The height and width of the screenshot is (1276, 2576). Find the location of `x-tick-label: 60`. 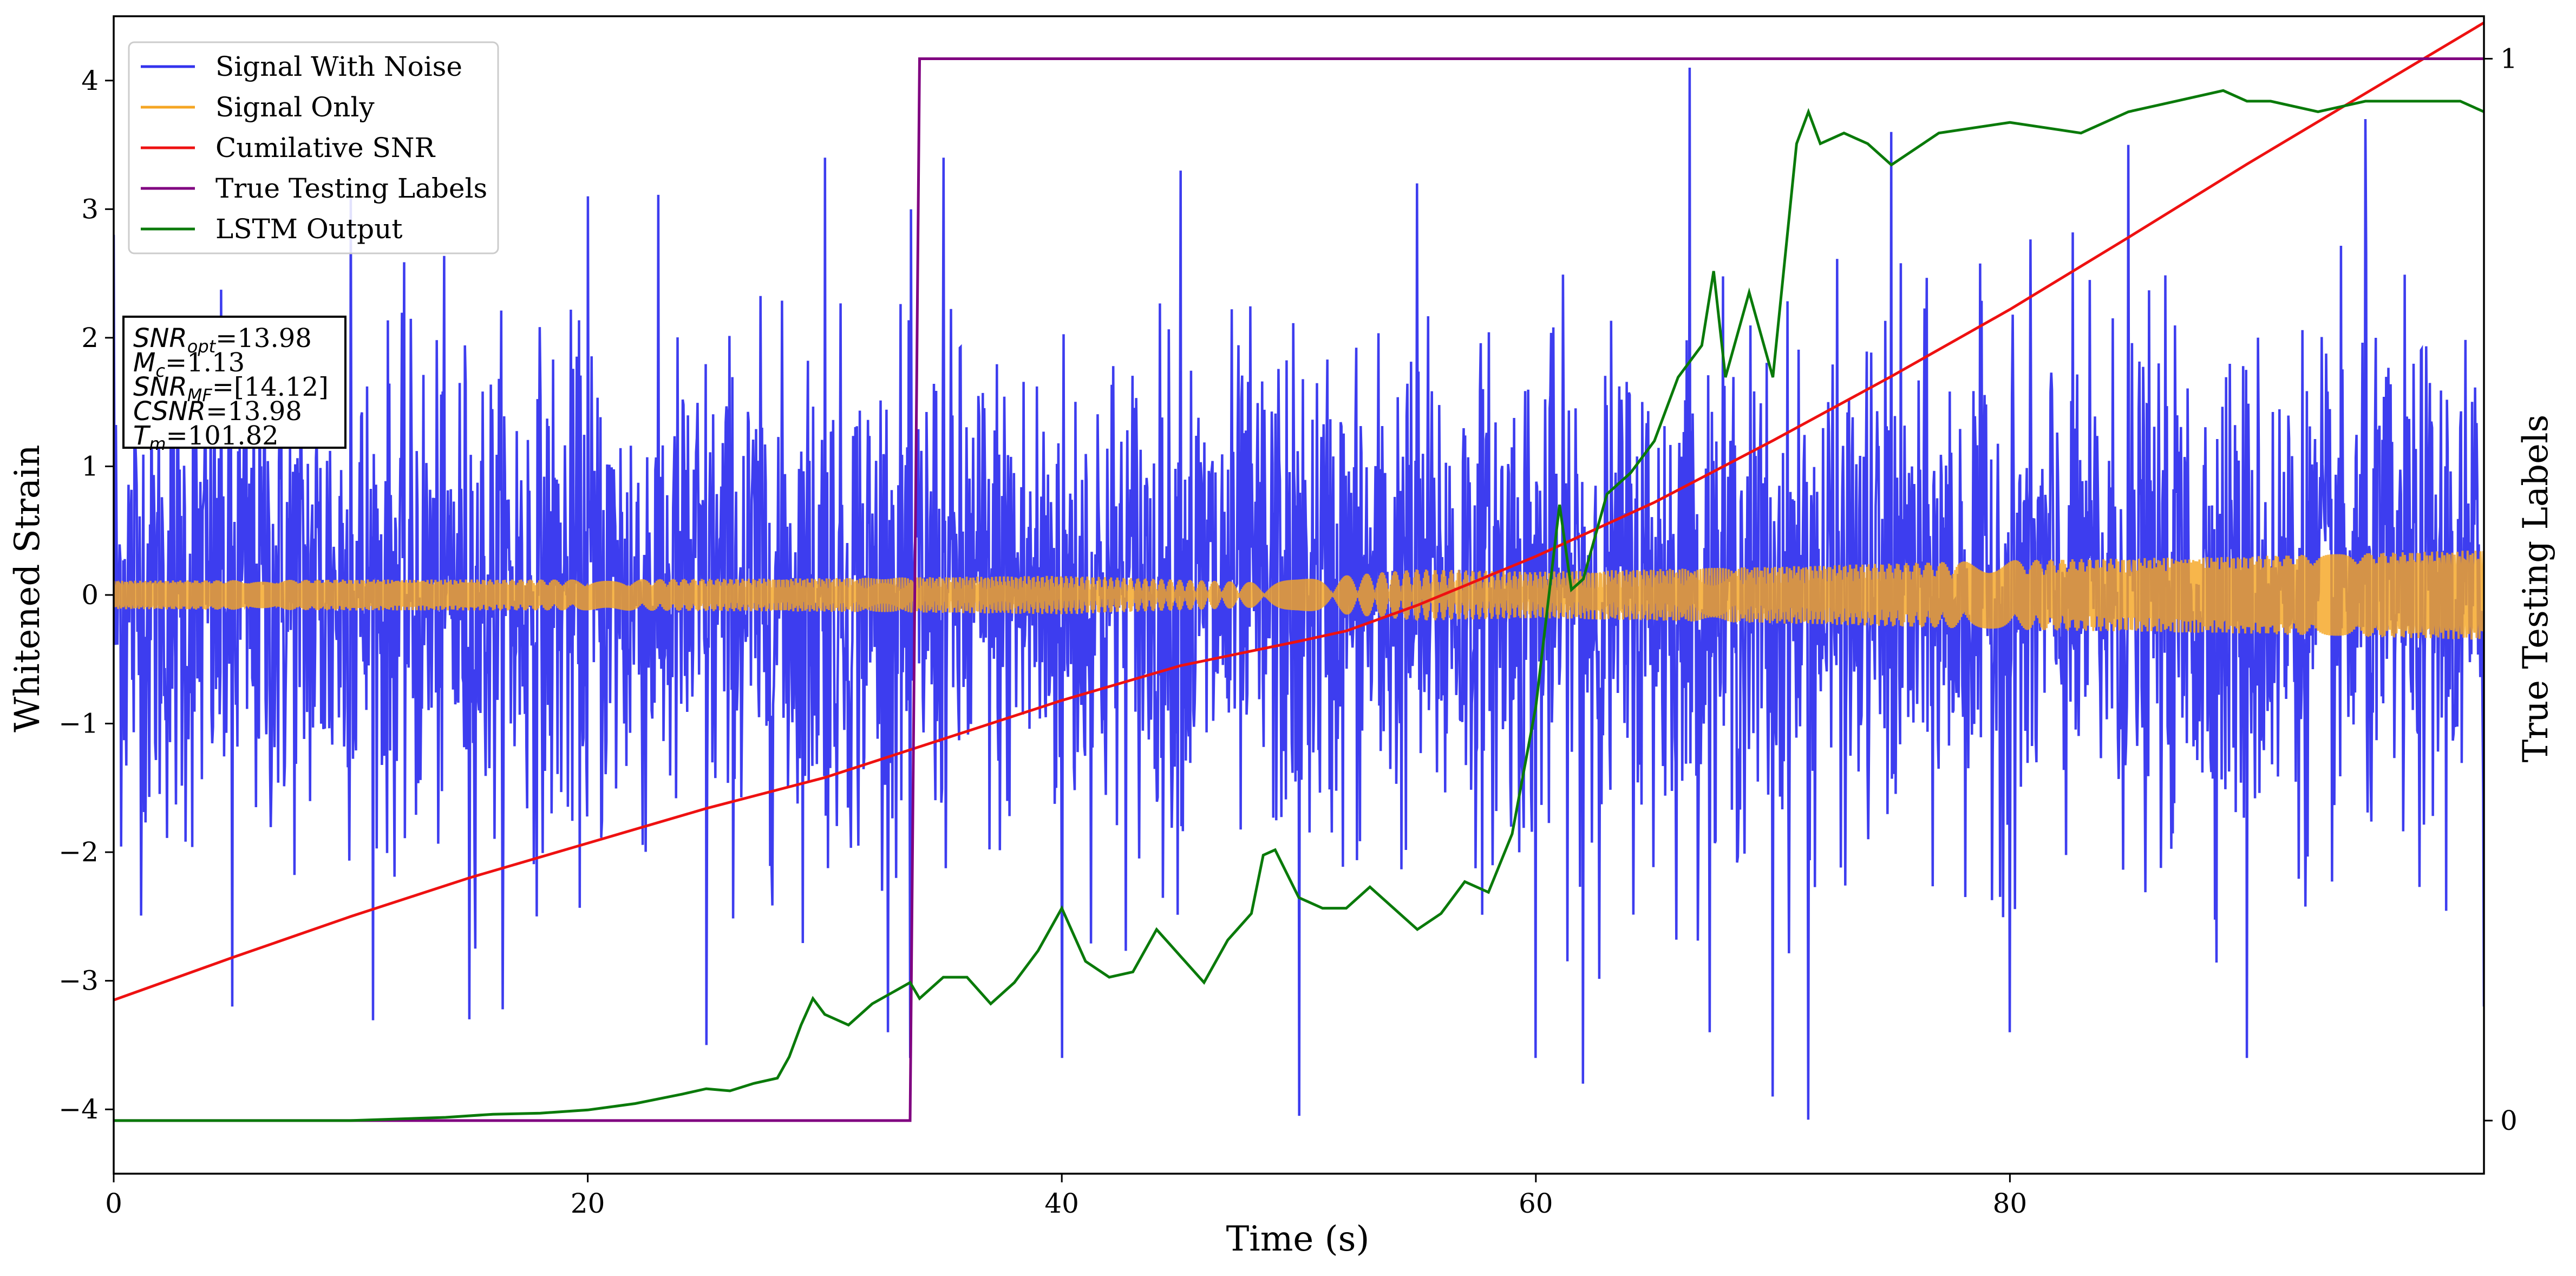

x-tick-label: 60 is located at coordinates (1536, 1203).